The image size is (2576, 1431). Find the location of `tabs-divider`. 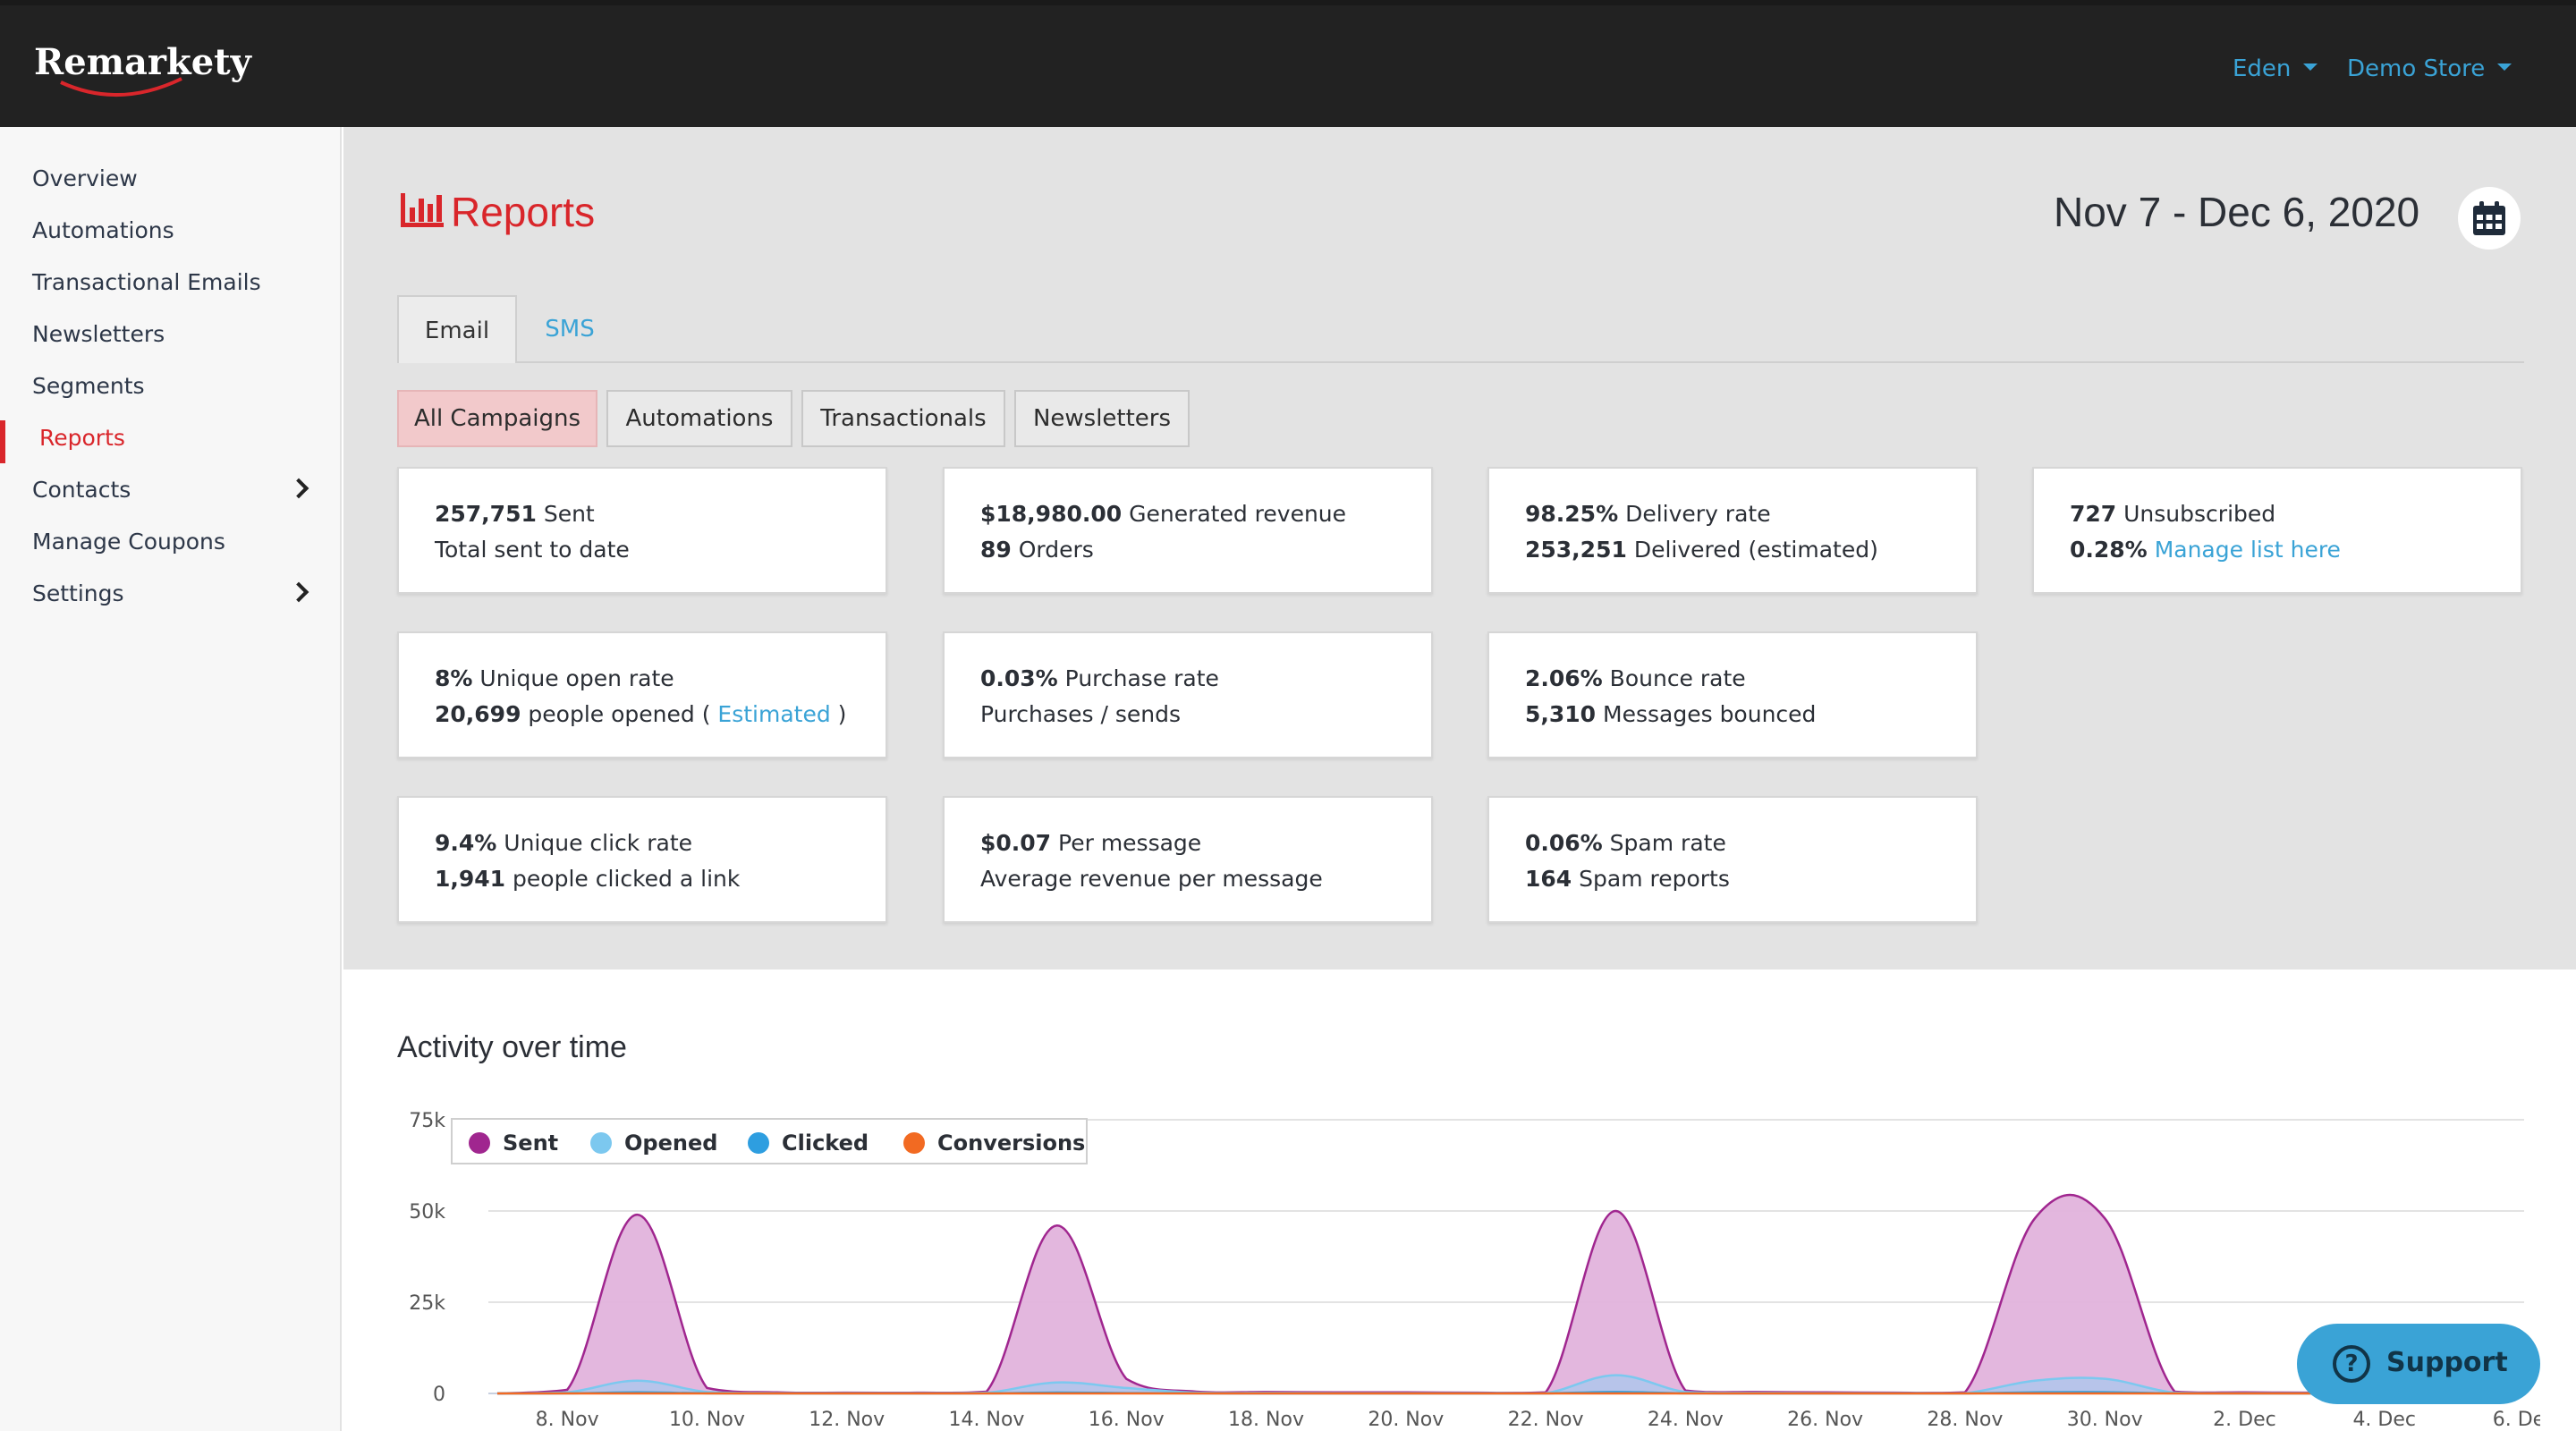

tabs-divider is located at coordinates (1460, 362).